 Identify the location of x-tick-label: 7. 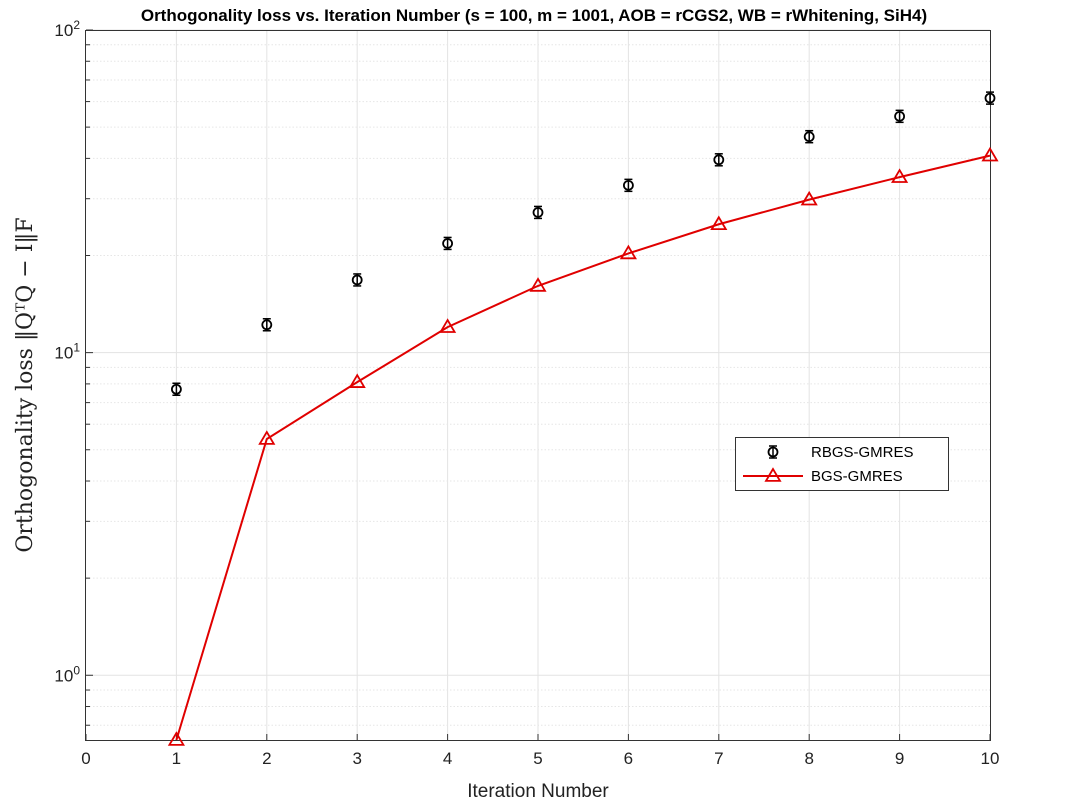
(718, 758).